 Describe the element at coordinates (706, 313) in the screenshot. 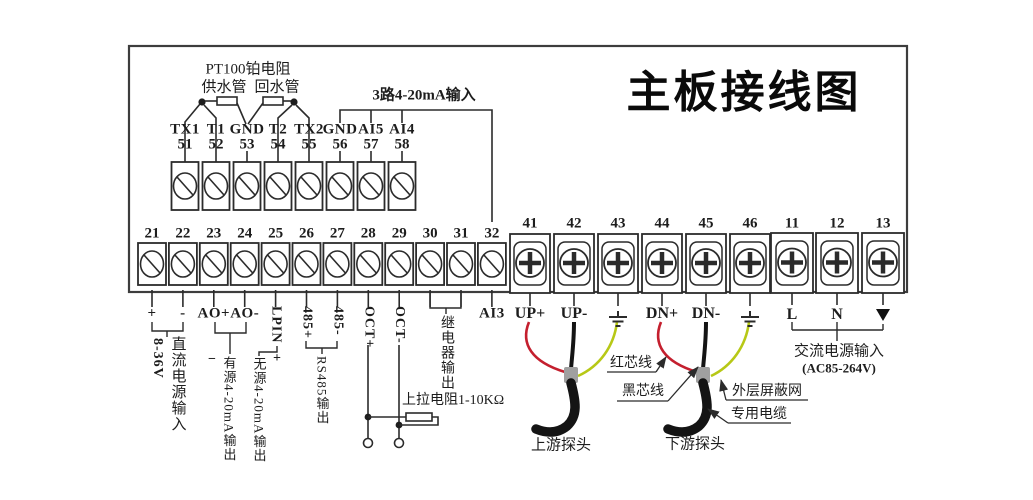

I see `terminal-label: DN-` at that location.